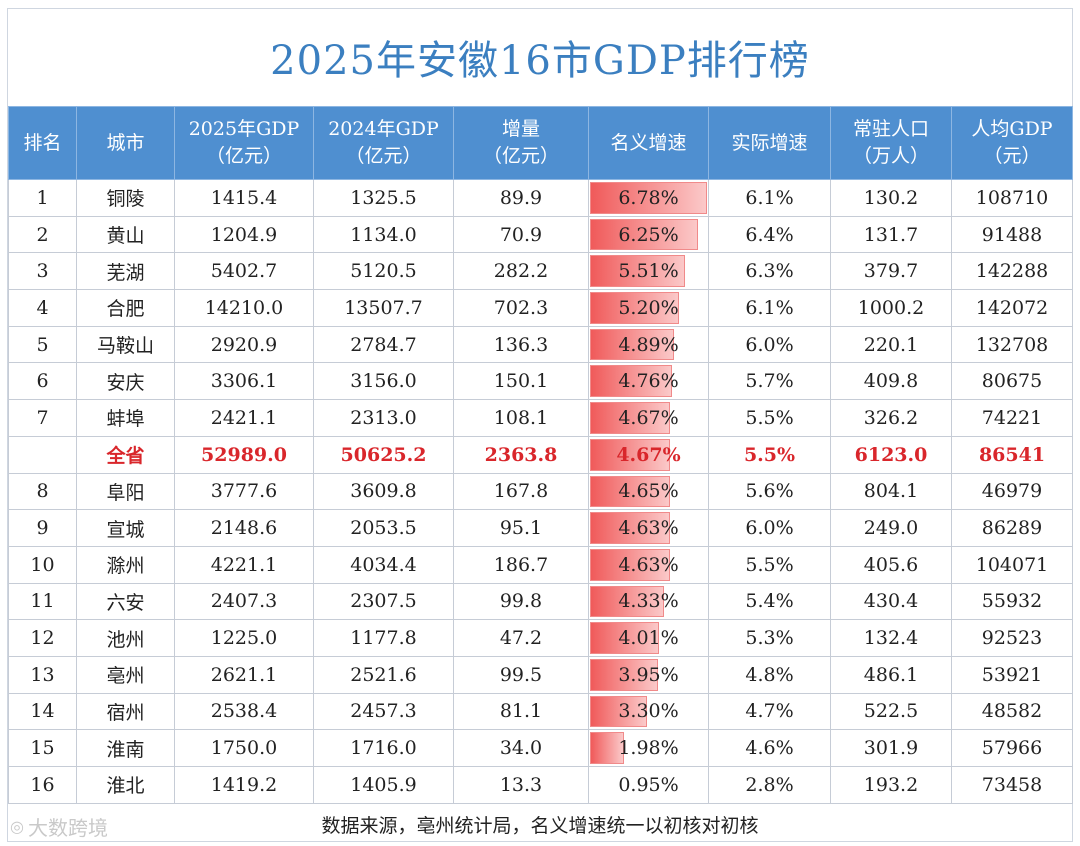  I want to click on growth-value: 4.76%, so click(648, 381).